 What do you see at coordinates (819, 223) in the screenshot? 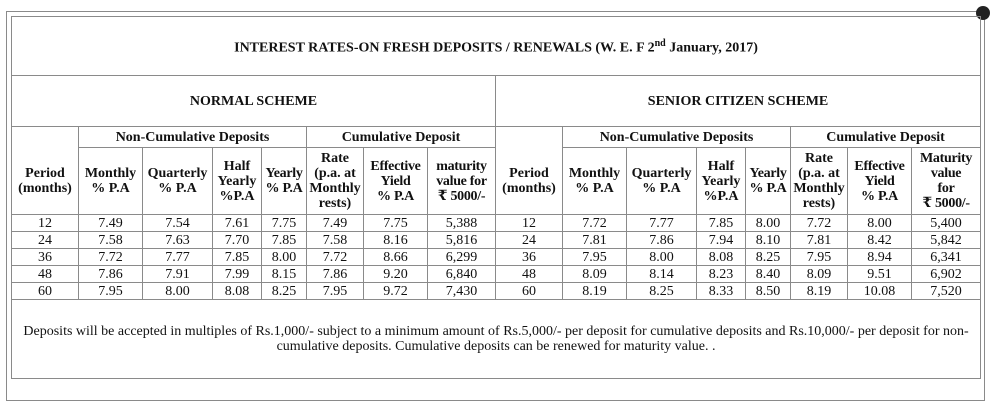
I see `senior-cell: 7.72` at bounding box center [819, 223].